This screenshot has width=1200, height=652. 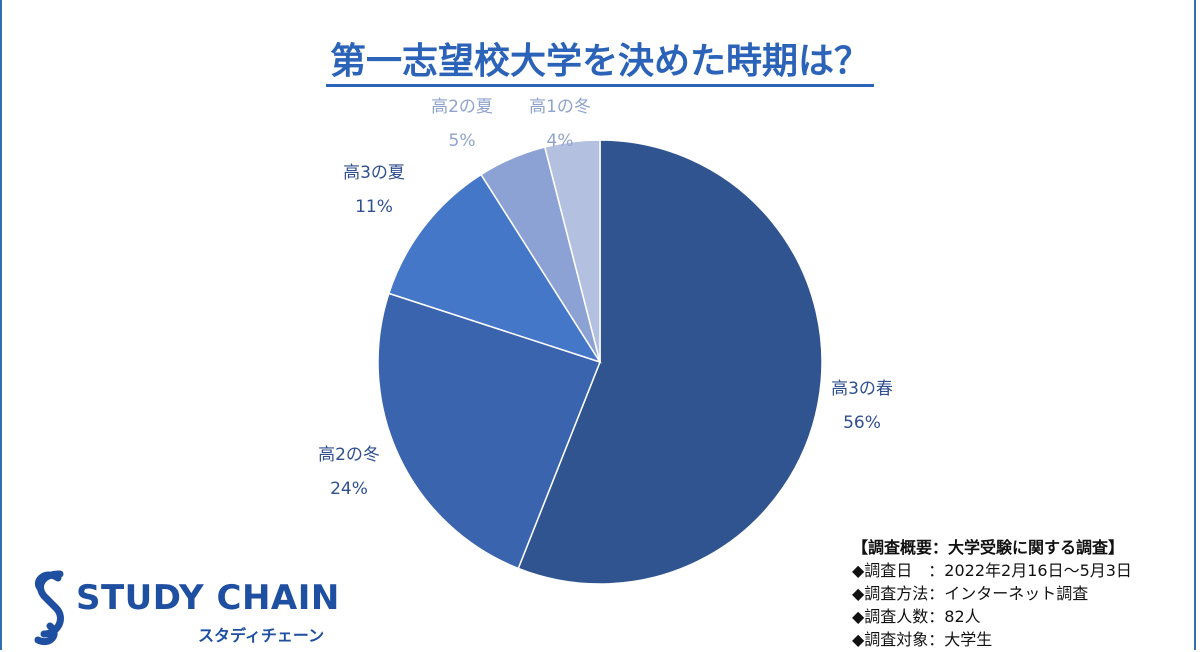 I want to click on study-chain-logo: STUDY CHAIN スタディチェーン, so click(x=200, y=608).